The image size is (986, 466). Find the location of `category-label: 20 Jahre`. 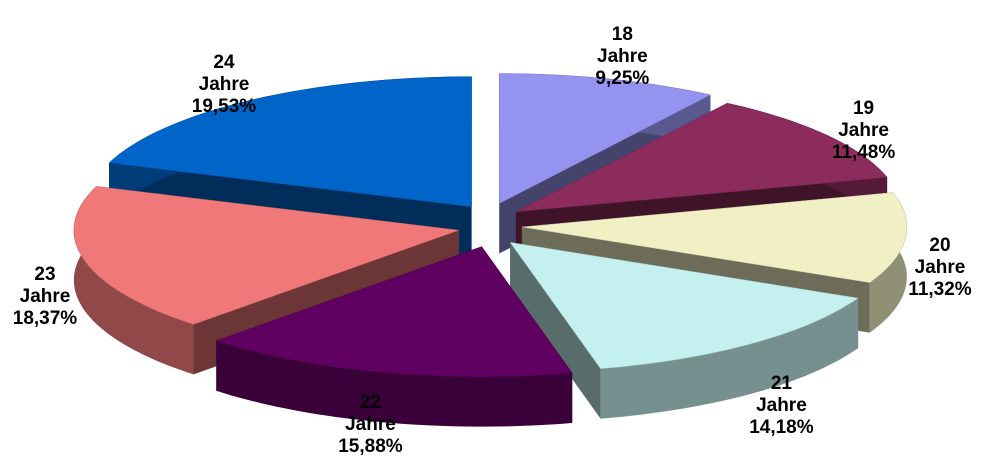

category-label: 20 Jahre is located at coordinates (940, 256).